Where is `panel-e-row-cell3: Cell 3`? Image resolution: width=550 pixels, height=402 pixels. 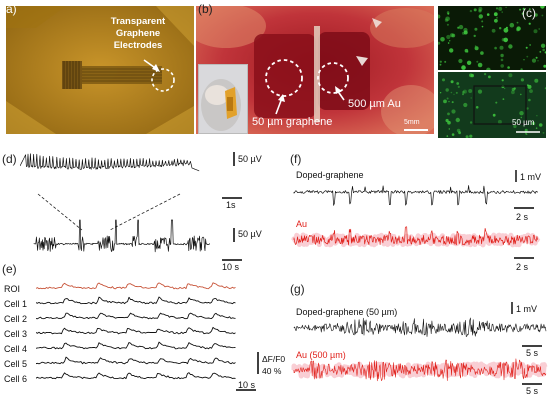
panel-e-row-cell3: Cell 3 is located at coordinates (16, 334).